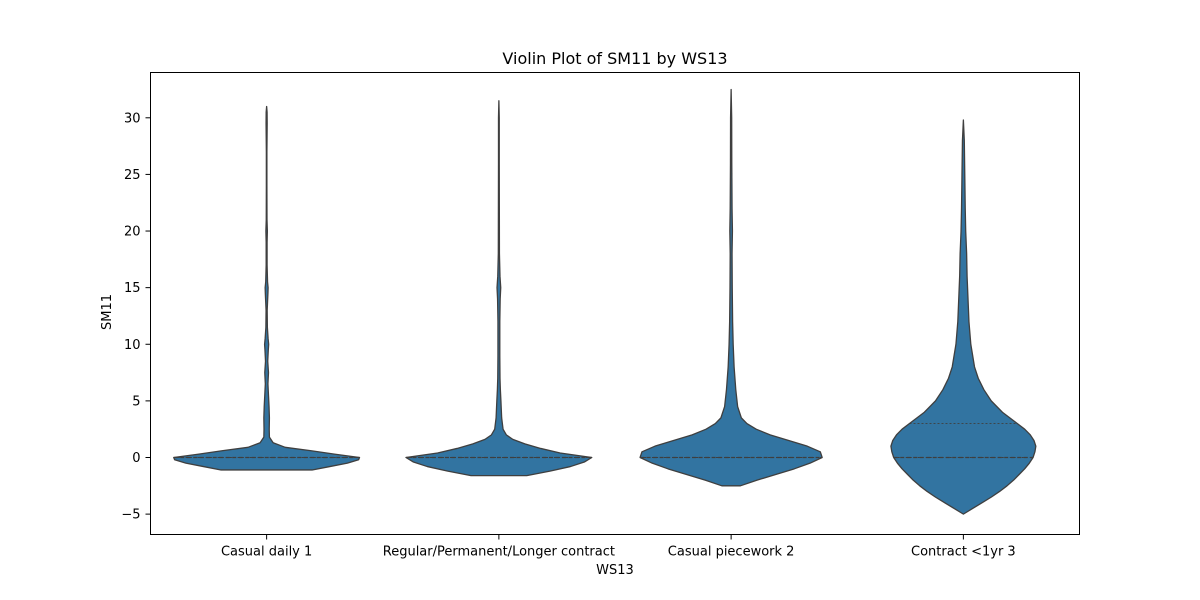  I want to click on y-axis: −5 0 5 10 15 20 25 30, so click(136, 317).